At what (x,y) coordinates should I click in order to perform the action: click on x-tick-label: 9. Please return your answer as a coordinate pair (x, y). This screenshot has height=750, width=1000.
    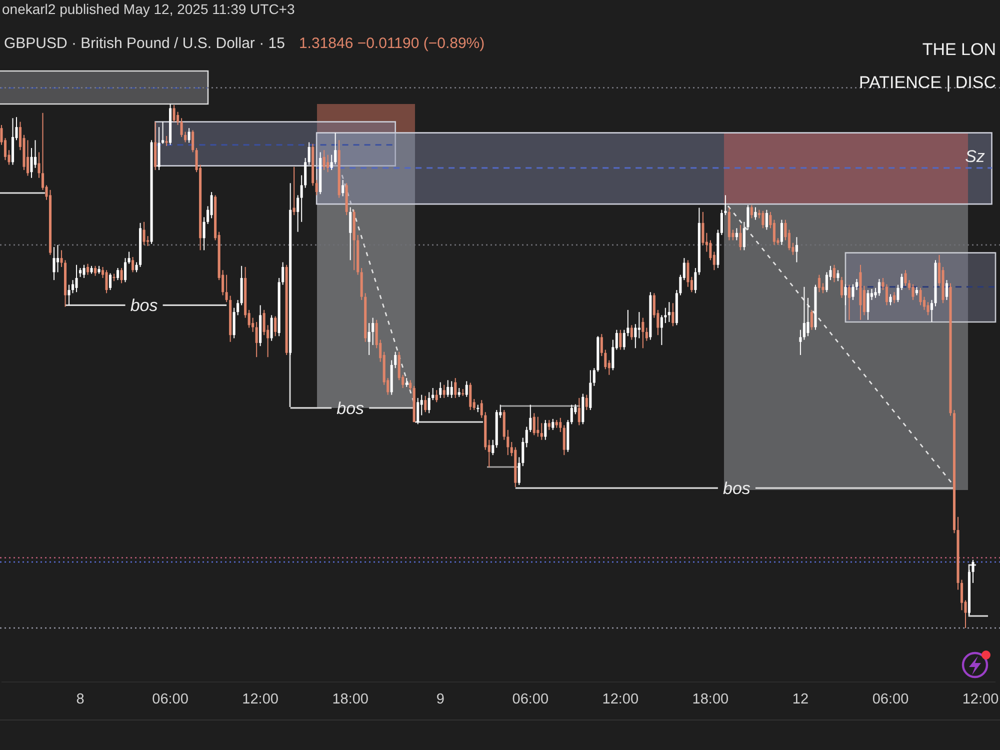
    Looking at the image, I should click on (440, 699).